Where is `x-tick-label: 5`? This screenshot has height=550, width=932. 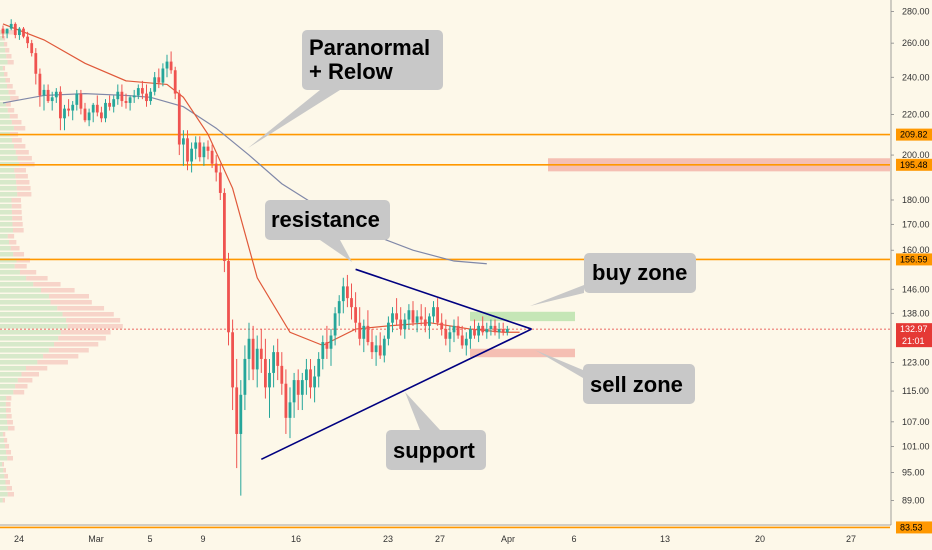
x-tick-label: 5 is located at coordinates (149, 539).